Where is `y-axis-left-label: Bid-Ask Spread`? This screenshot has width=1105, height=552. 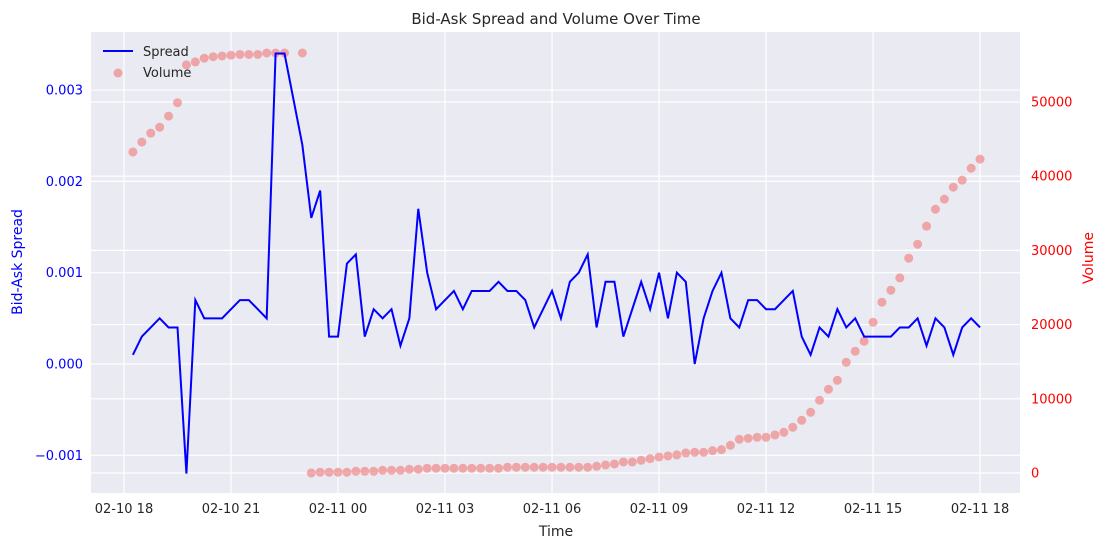 y-axis-left-label: Bid-Ask Spread is located at coordinates (18, 262).